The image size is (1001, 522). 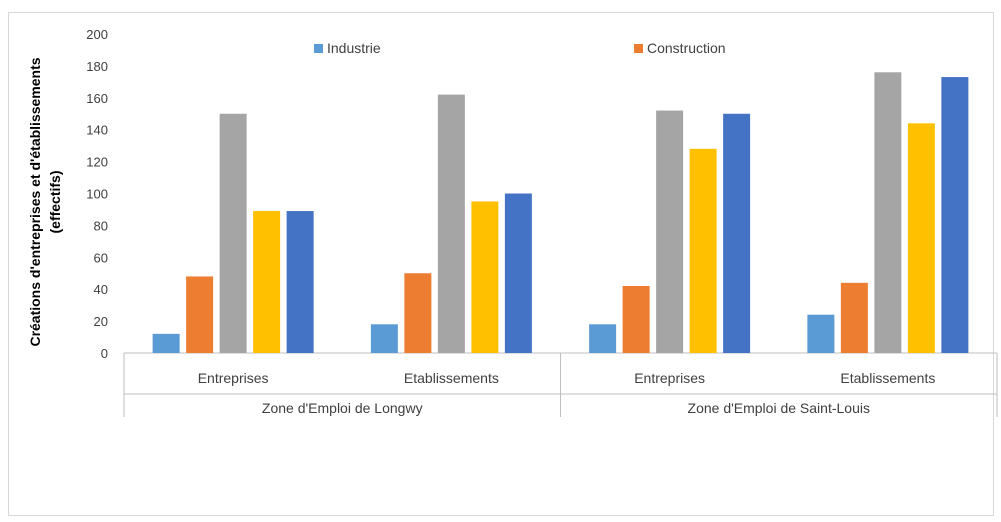 What do you see at coordinates (97, 194) in the screenshot?
I see `y-tick-label: 100` at bounding box center [97, 194].